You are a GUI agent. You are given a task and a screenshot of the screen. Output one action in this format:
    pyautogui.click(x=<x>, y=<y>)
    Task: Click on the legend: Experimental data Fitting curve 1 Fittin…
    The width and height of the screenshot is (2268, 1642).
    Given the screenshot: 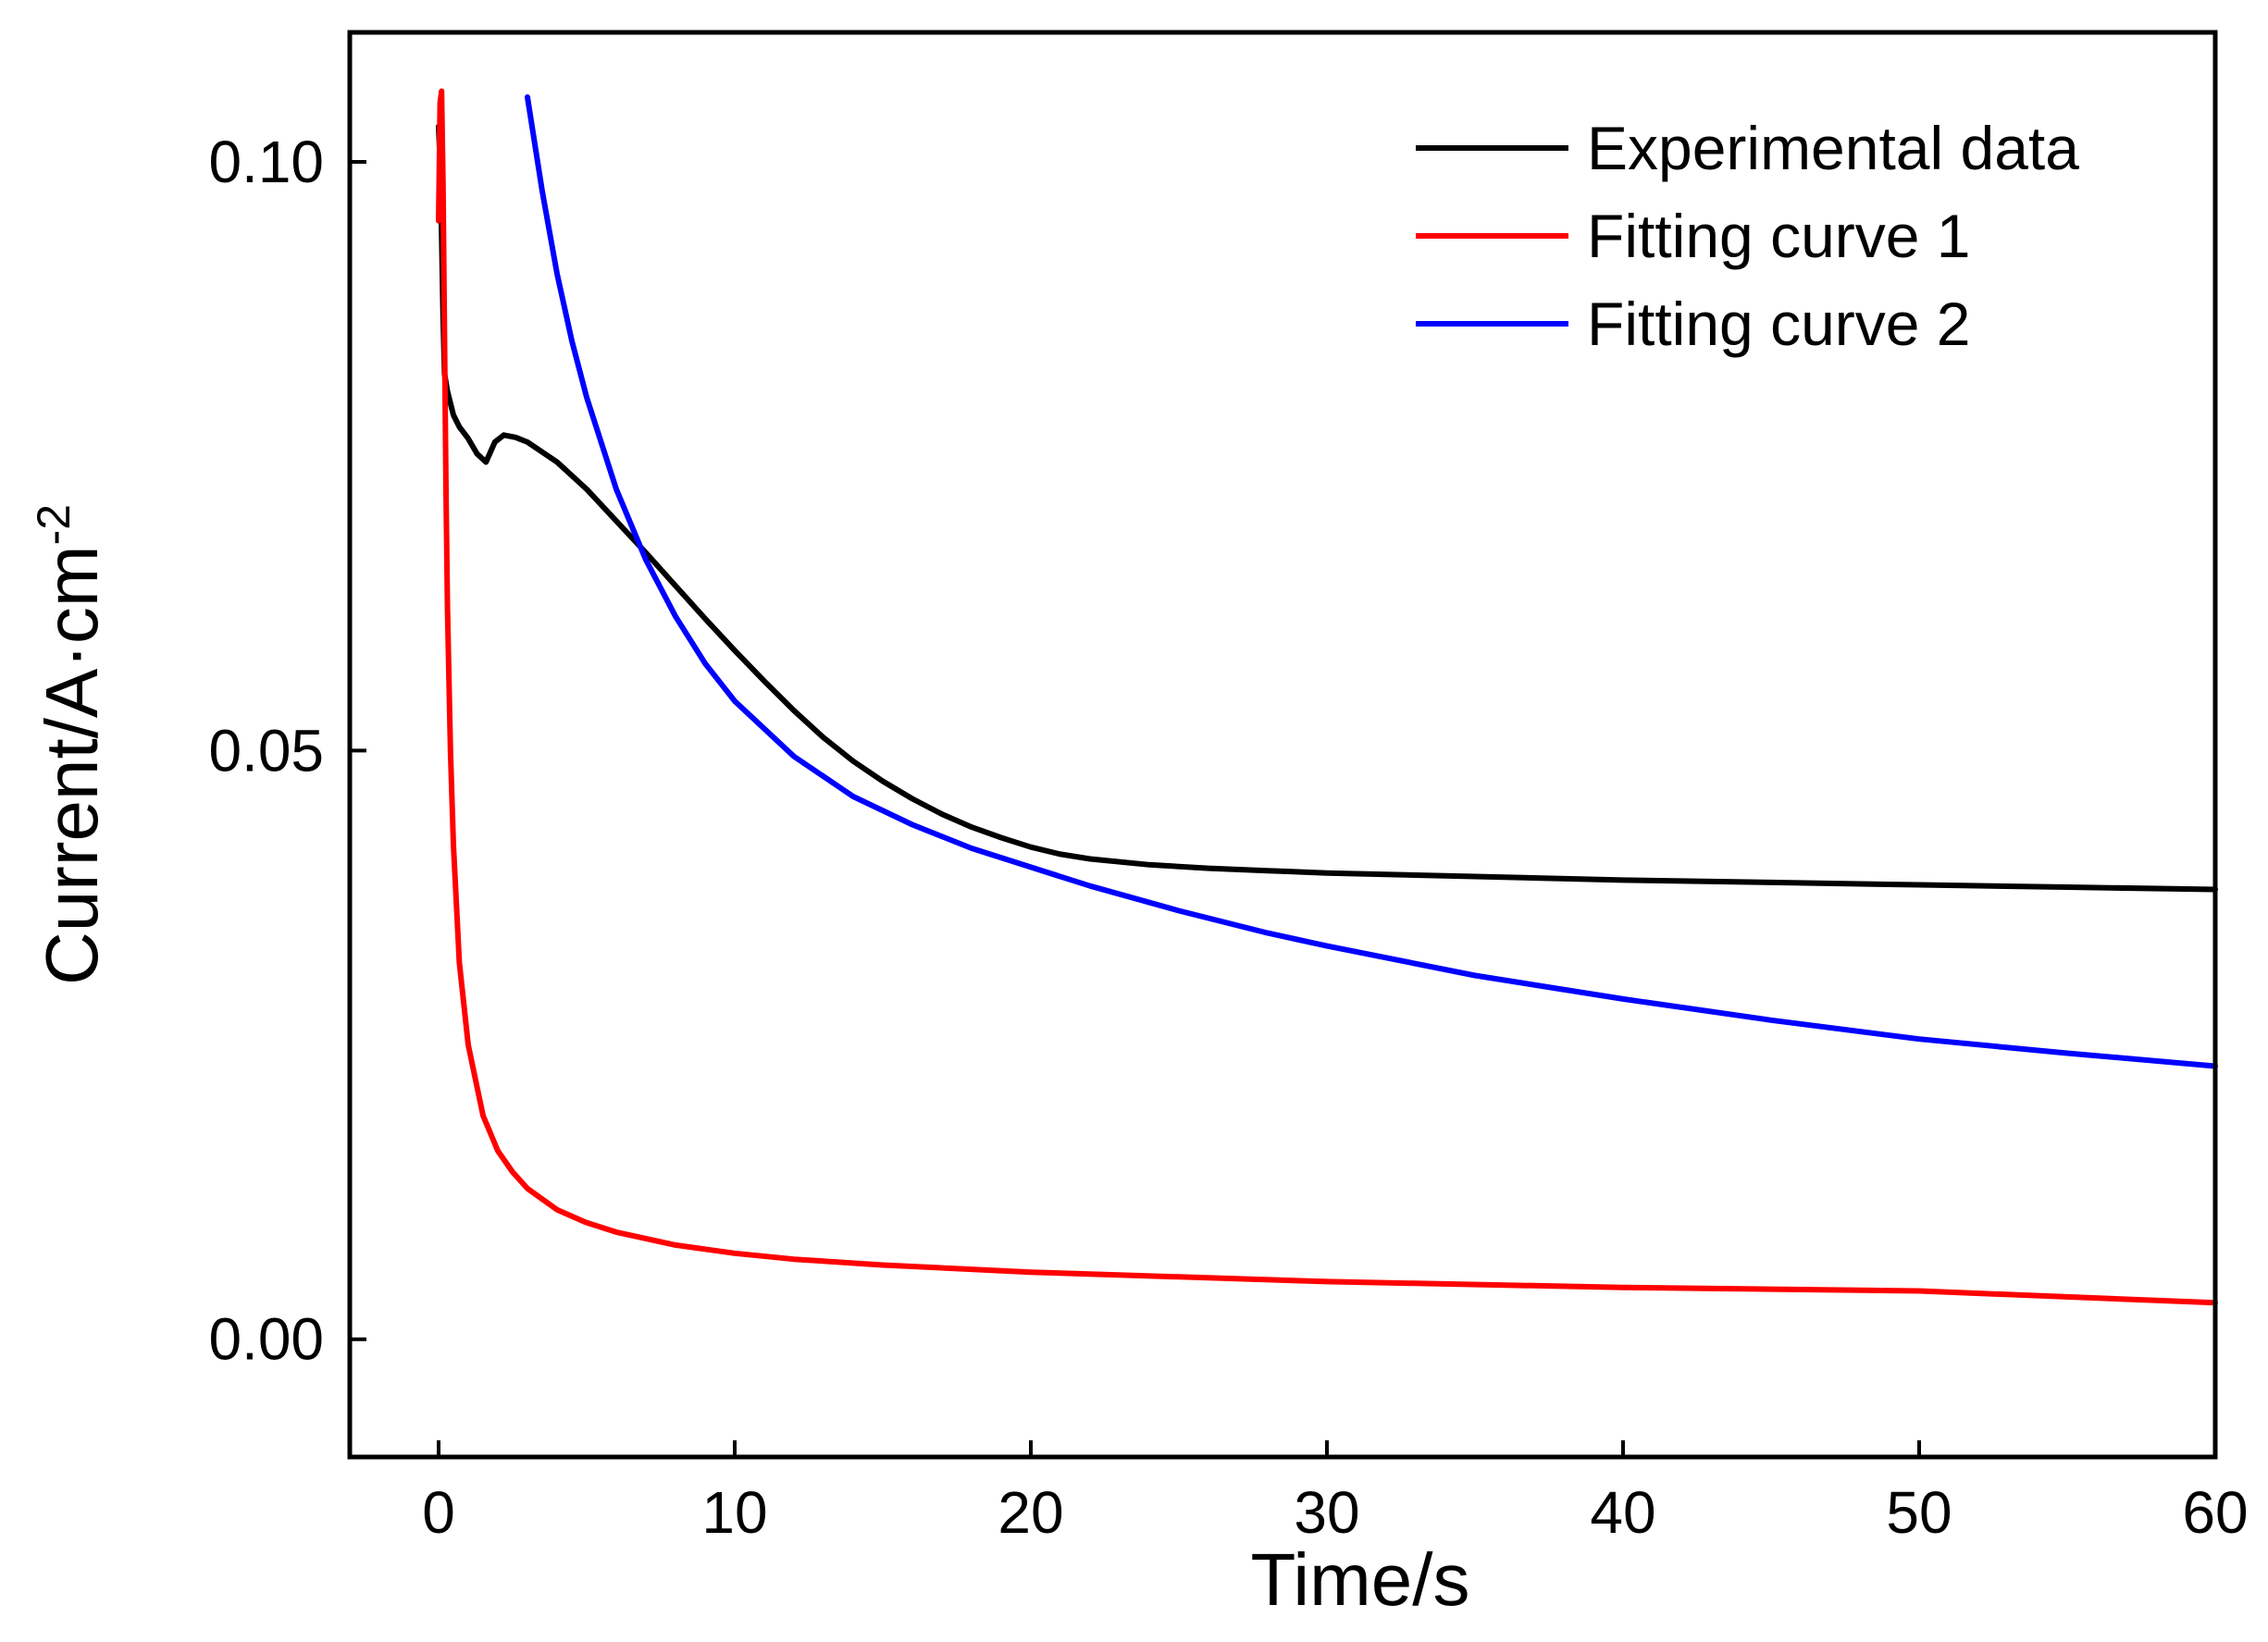 What is the action you would take?
    pyautogui.click(x=1747, y=236)
    